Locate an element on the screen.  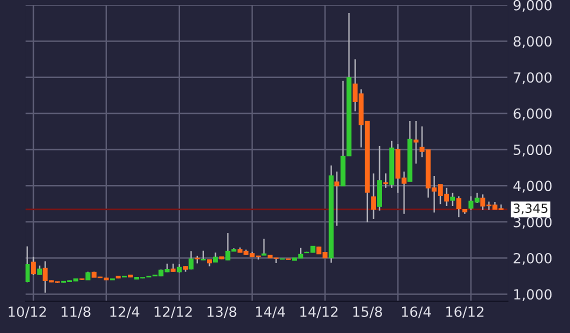
y-tick-label: 2,000 is located at coordinates (533, 258).